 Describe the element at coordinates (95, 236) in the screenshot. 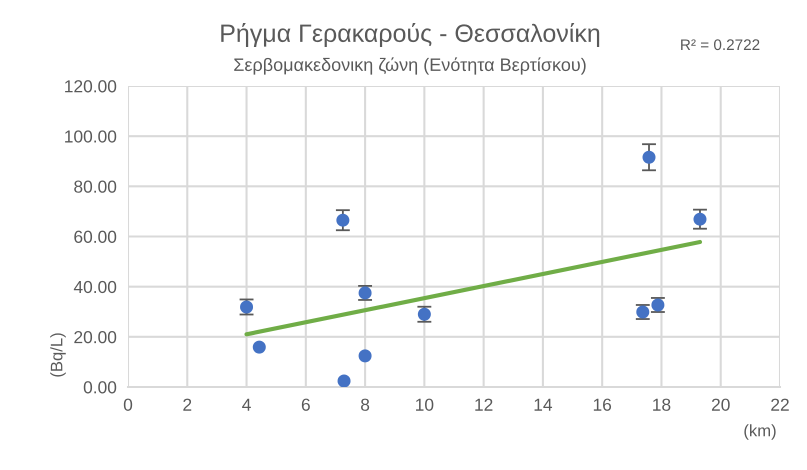

I see `y-tick-label: 60.00` at that location.